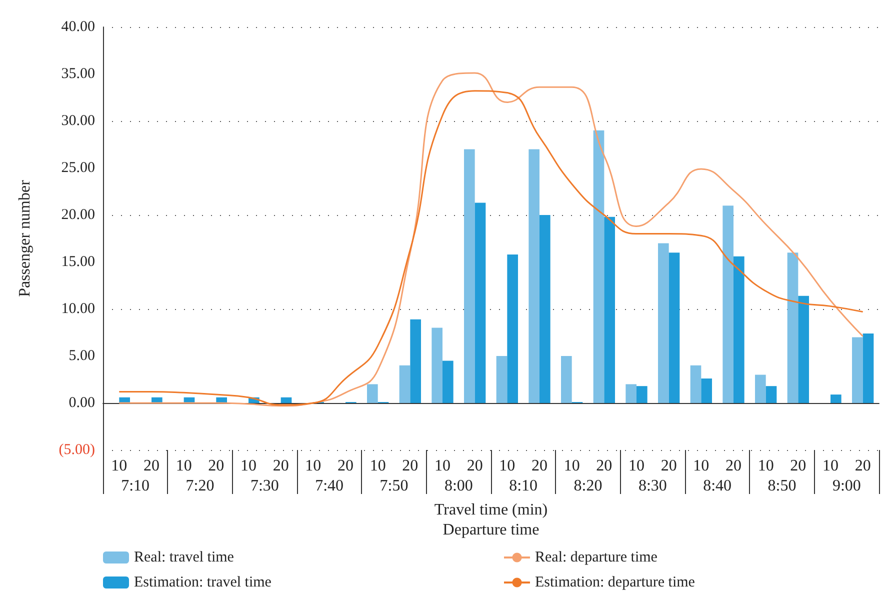  Describe the element at coordinates (615, 582) in the screenshot. I see `legend-label: Estimation: departure time` at that location.